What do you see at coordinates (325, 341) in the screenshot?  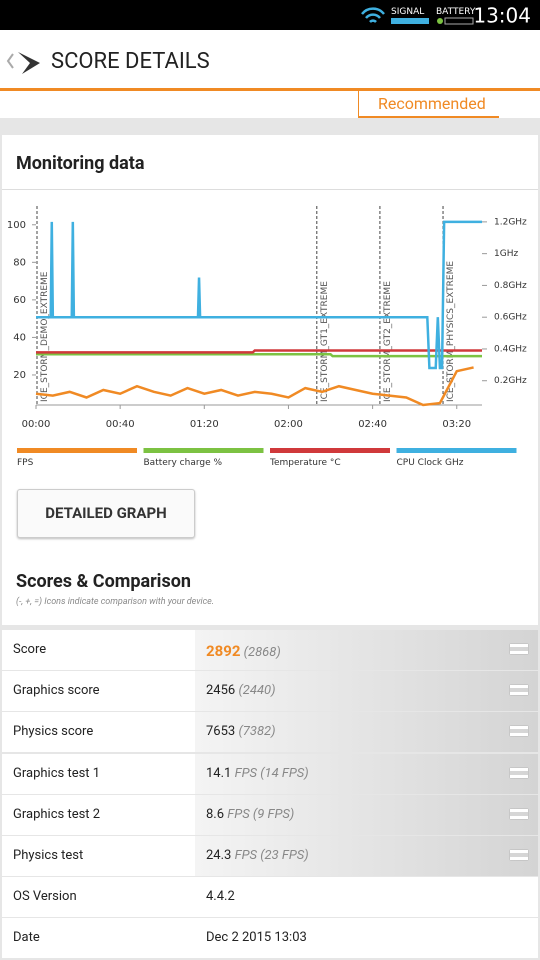 I see `test-marker-label: ICE_STORM_GT1_EXTREME` at bounding box center [325, 341].